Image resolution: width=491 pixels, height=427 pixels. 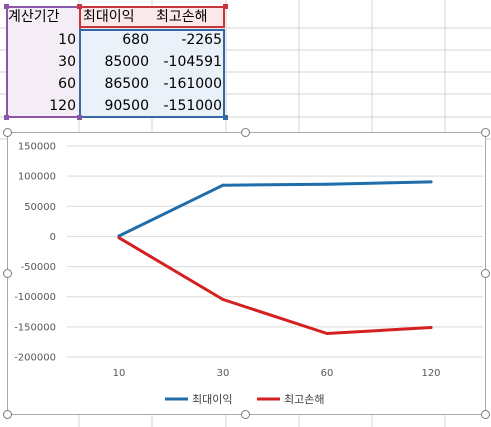 What do you see at coordinates (225, 117) in the screenshot?
I see `values-handle-bottom-right` at bounding box center [225, 117].